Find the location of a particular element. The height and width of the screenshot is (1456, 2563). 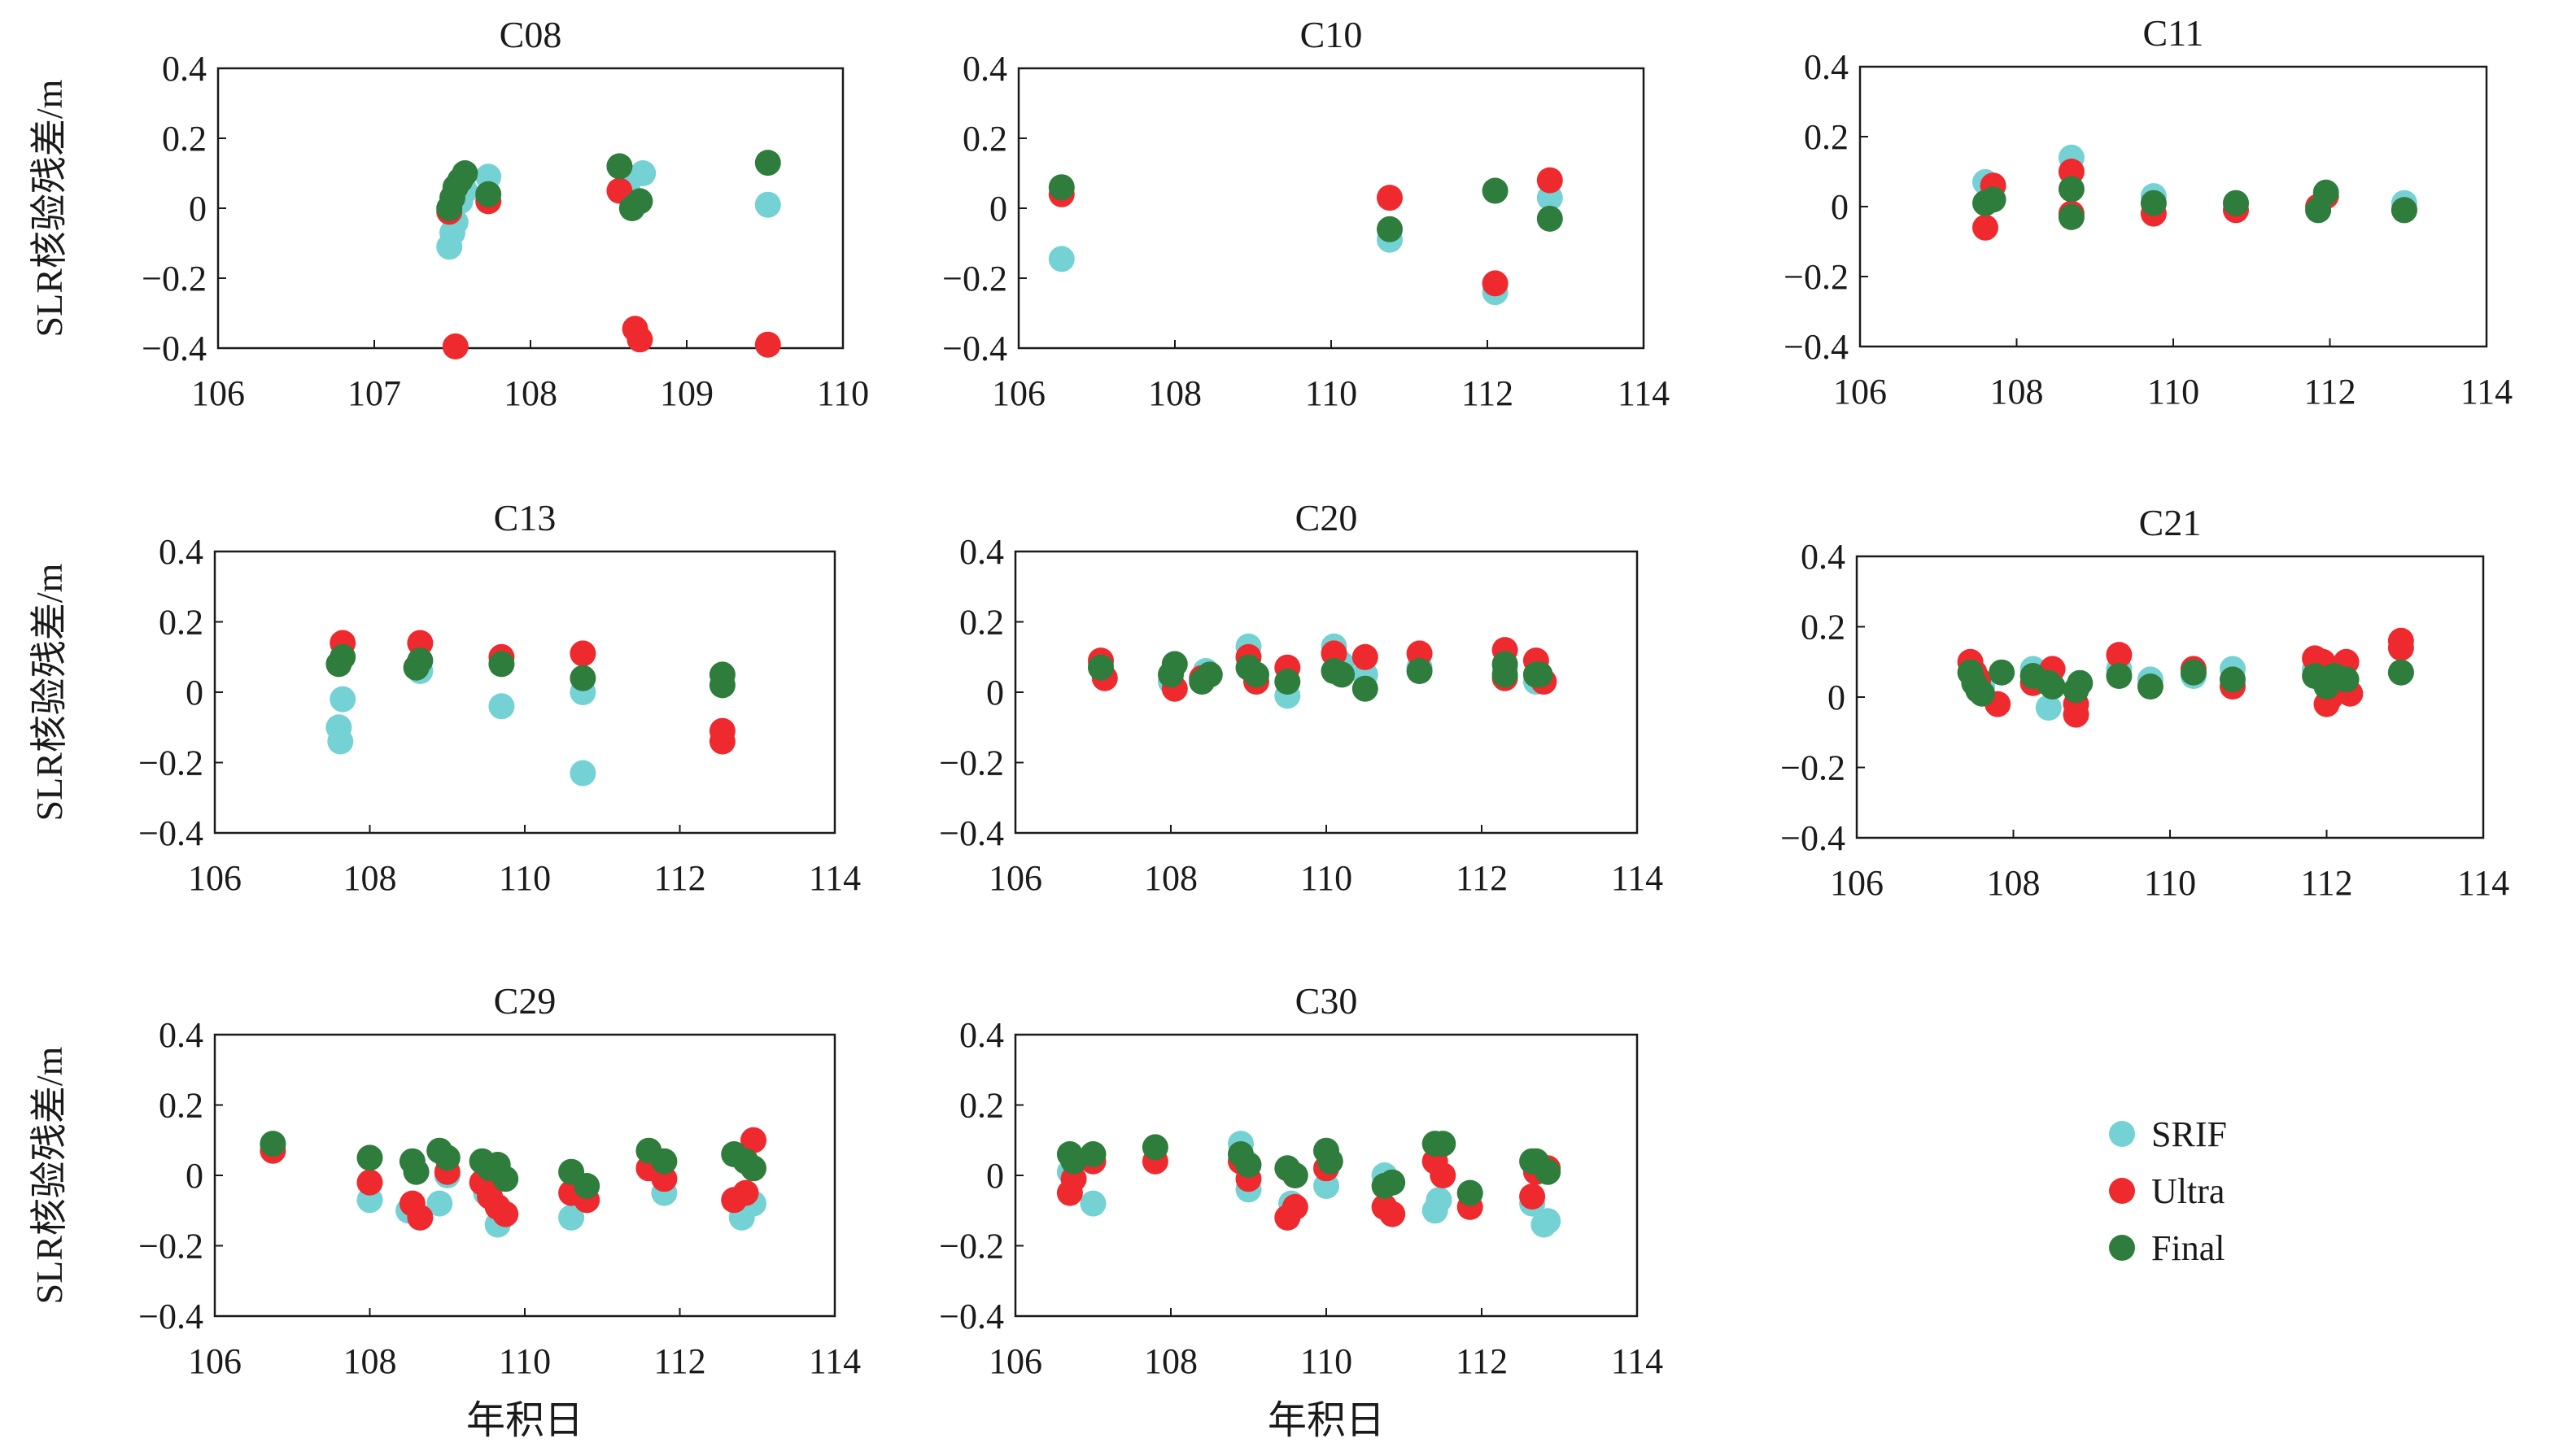

x-axis-label: 年积日 is located at coordinates (1326, 1420).